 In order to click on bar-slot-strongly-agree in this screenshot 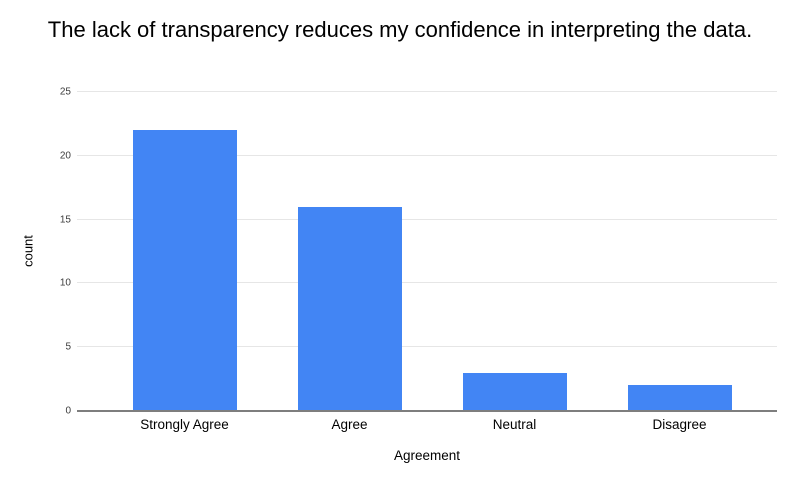, I will do `click(184, 251)`.